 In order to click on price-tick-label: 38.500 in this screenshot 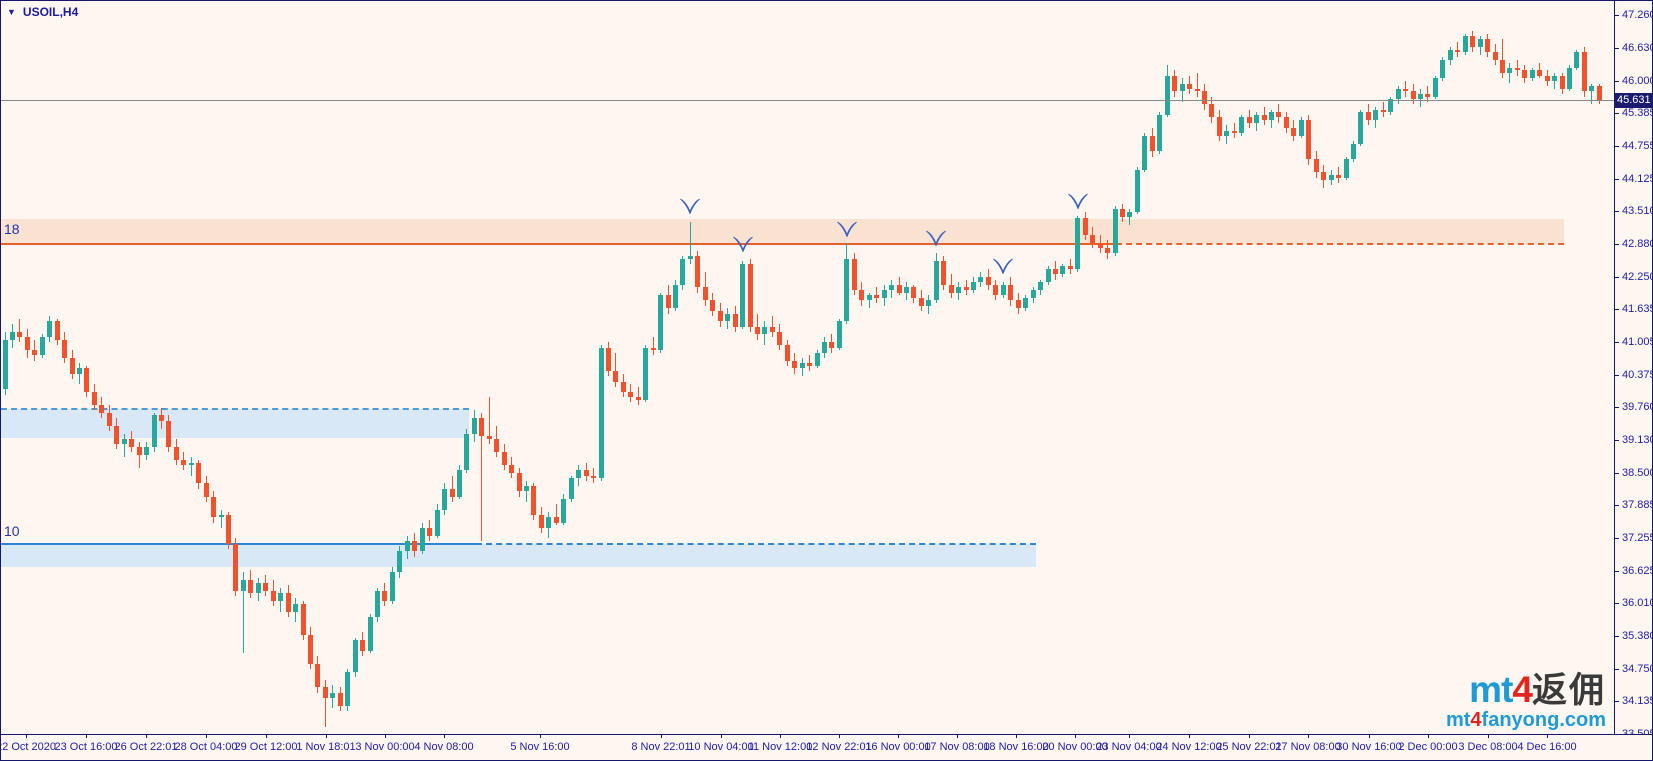, I will do `click(1637, 473)`.